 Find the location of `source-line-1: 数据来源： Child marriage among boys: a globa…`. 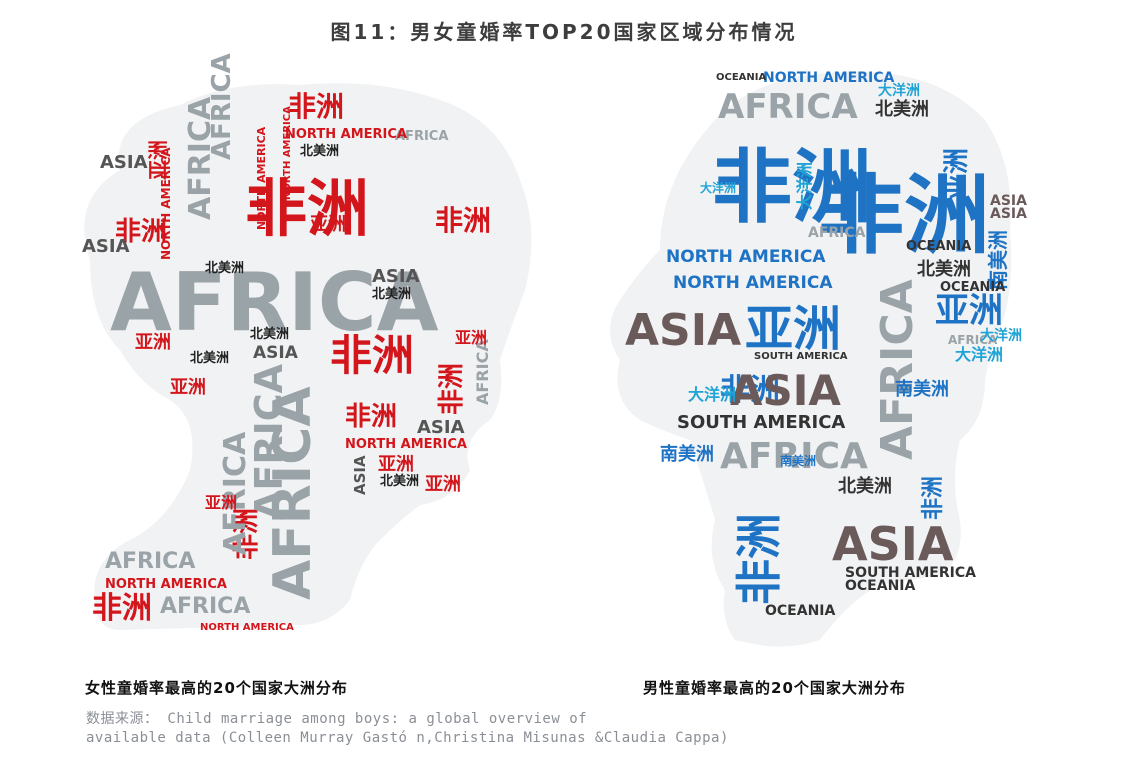

source-line-1: 数据来源： Child marriage among boys: a globa… is located at coordinates (337, 719).